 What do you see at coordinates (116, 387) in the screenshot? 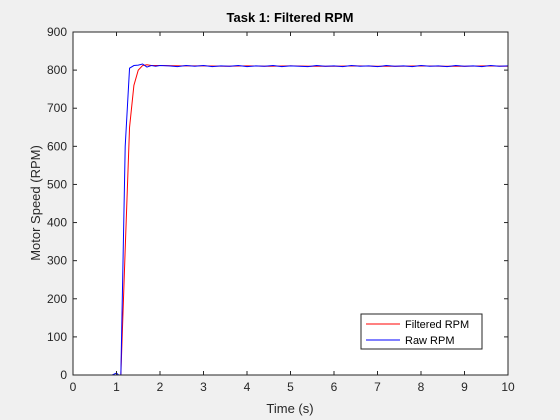
I see `x-tick-label: 1` at bounding box center [116, 387].